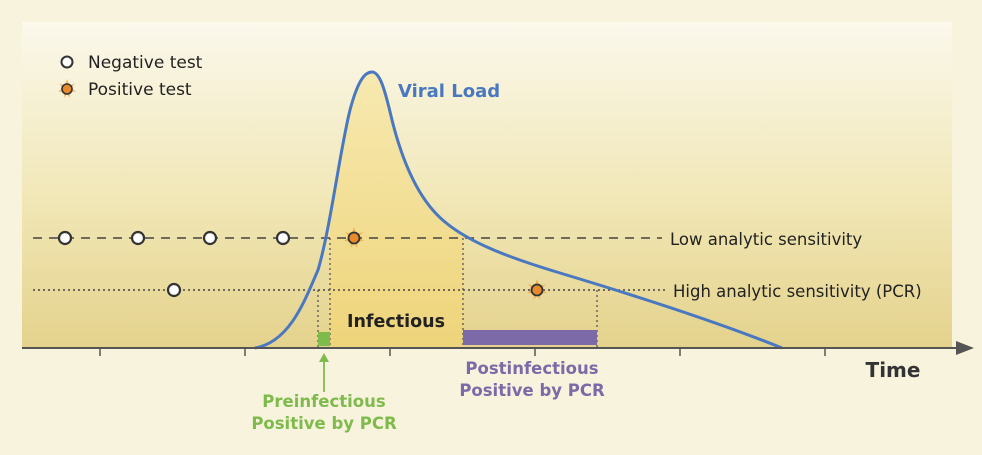 The width and height of the screenshot is (982, 455). What do you see at coordinates (532, 390) in the screenshot?
I see `postinfectious-label-line2: Positive by PCR` at bounding box center [532, 390].